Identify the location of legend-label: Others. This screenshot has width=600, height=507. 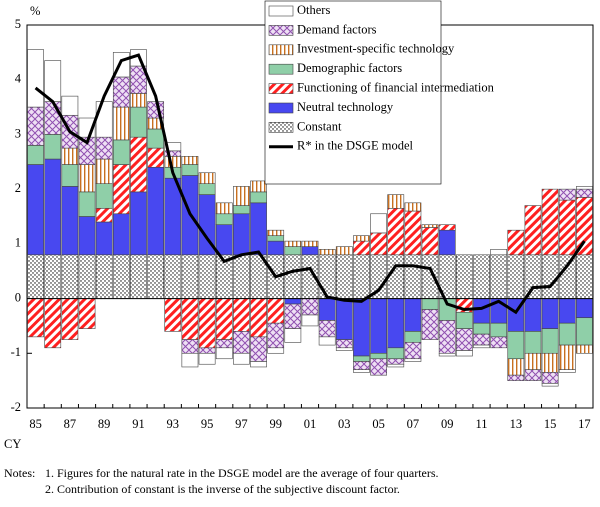
(313, 10).